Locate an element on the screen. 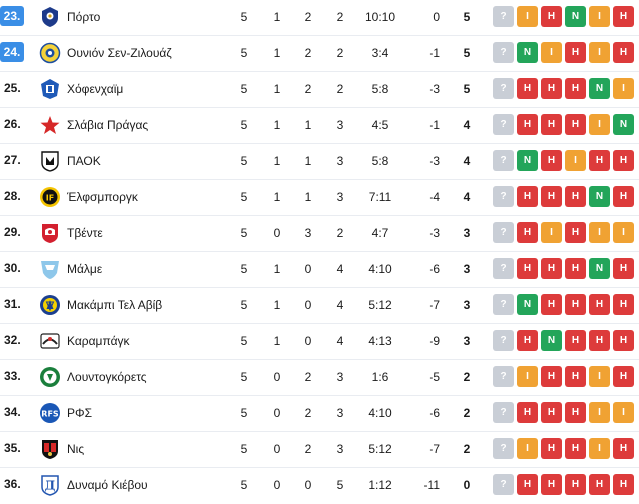 The width and height of the screenshot is (639, 504). table-row: 29. Τβέντε 5 0 3 2 4:7 -3 3? Η Ι Η Ι Ι is located at coordinates (319, 234).